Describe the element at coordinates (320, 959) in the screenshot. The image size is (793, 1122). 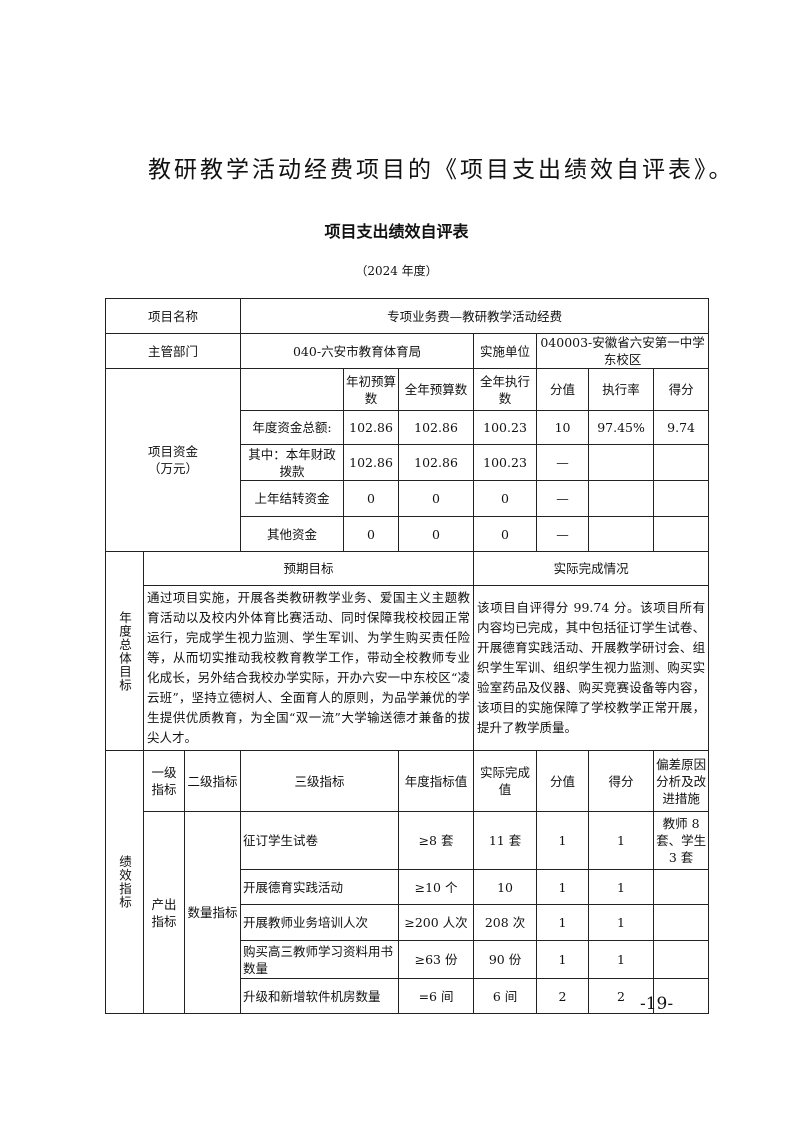
I see `indicator-cell: 购买高三教师学习资料用书数量` at that location.